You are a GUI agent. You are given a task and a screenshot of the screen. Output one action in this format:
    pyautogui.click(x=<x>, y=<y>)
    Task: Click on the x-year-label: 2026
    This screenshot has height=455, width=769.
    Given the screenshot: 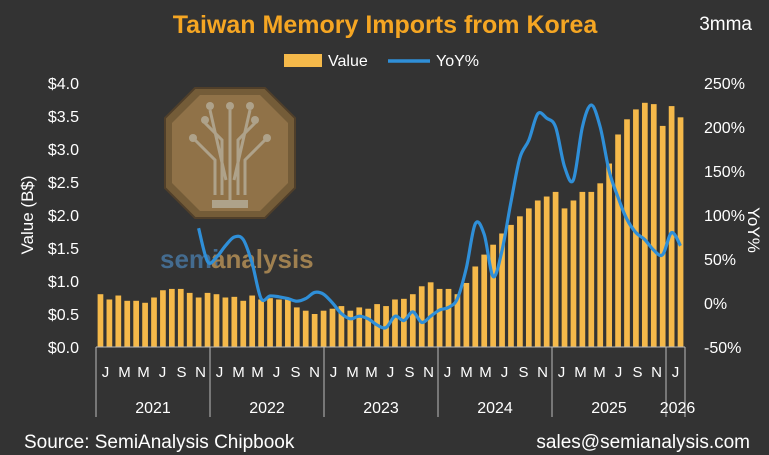 What is the action you would take?
    pyautogui.click(x=678, y=408)
    